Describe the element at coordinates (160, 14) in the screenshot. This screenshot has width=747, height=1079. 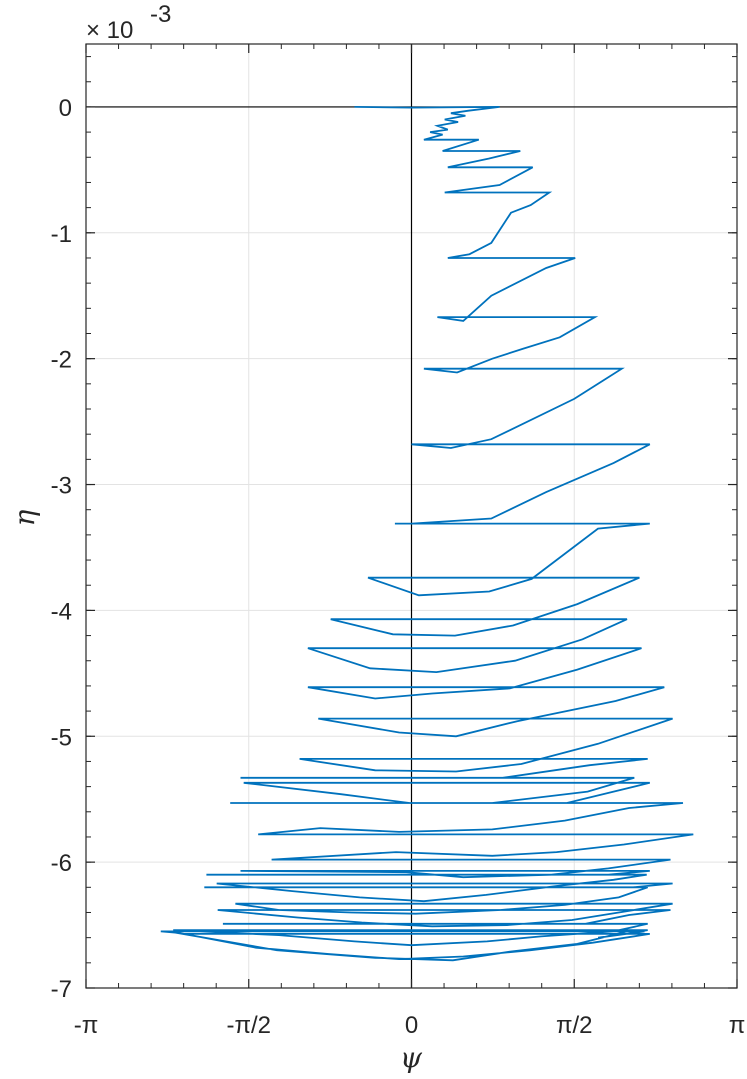
I see `y-multiplier-exponent: -3` at that location.